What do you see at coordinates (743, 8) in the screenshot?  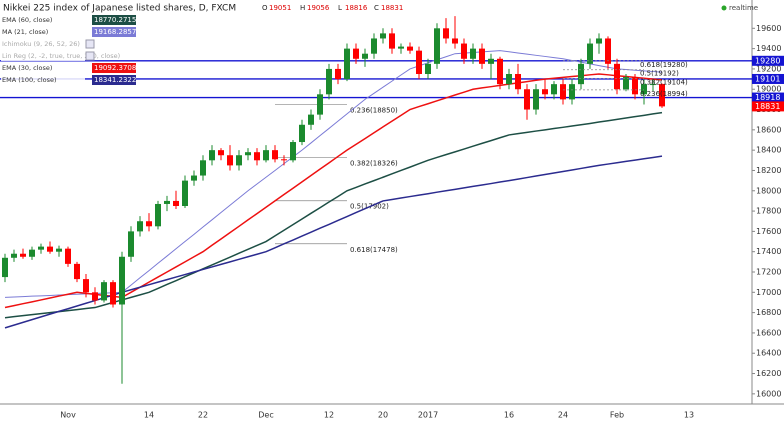 I see `realtime-label: realtime` at bounding box center [743, 8].